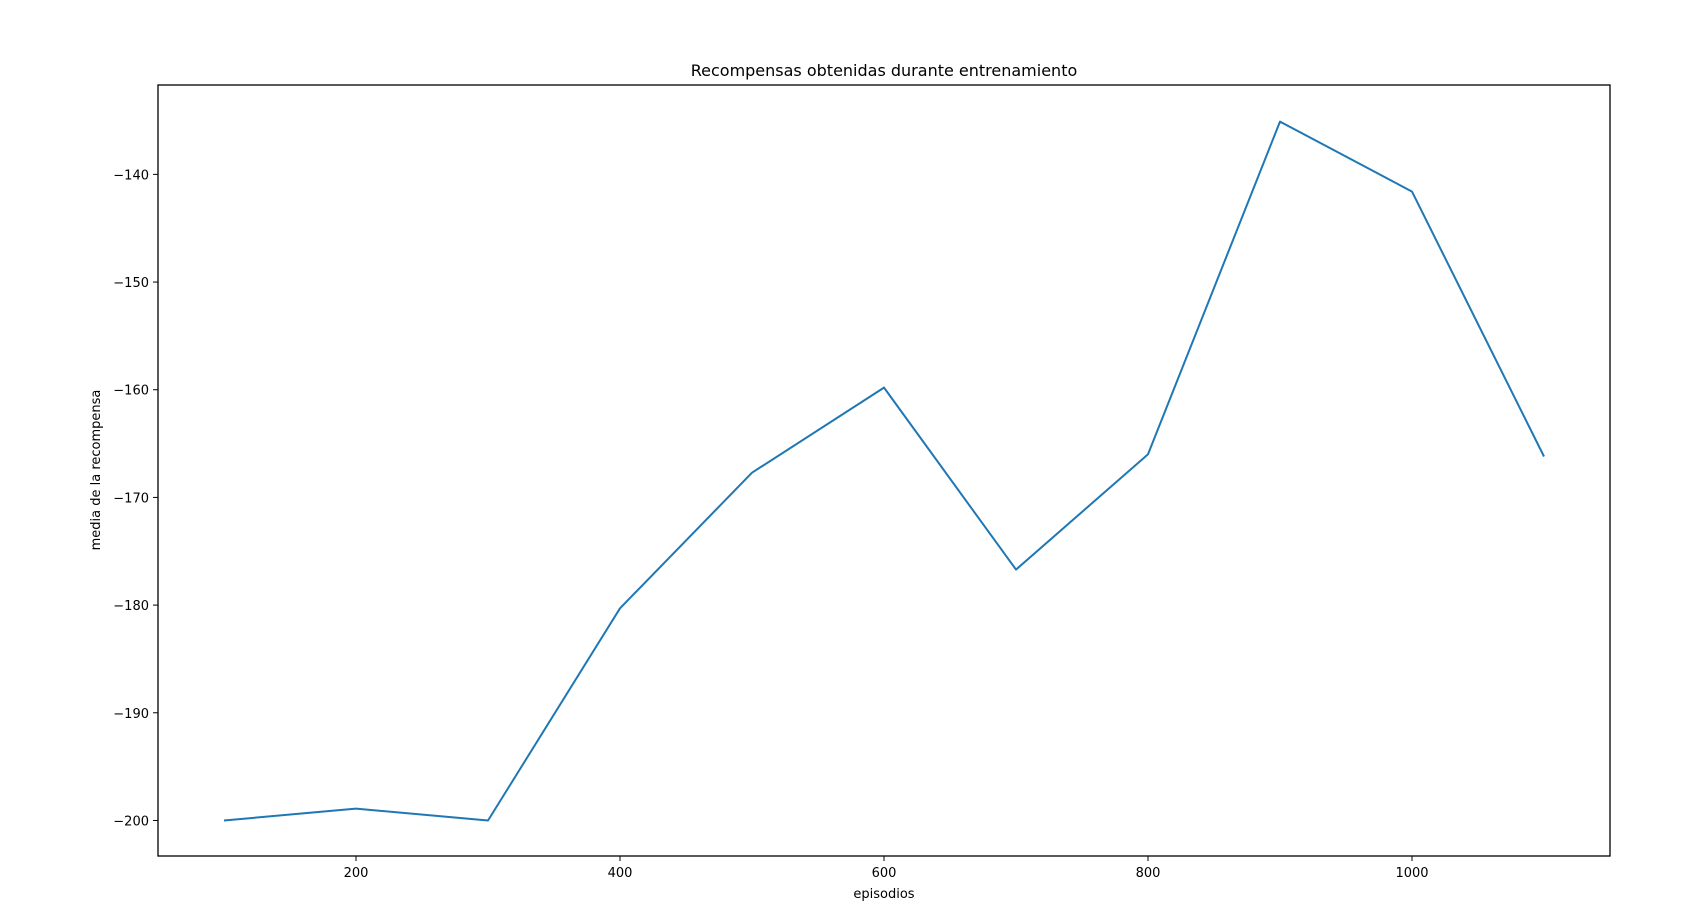 This screenshot has height=923, width=1701. Describe the element at coordinates (884, 873) in the screenshot. I see `x-tick-label: 600` at that location.